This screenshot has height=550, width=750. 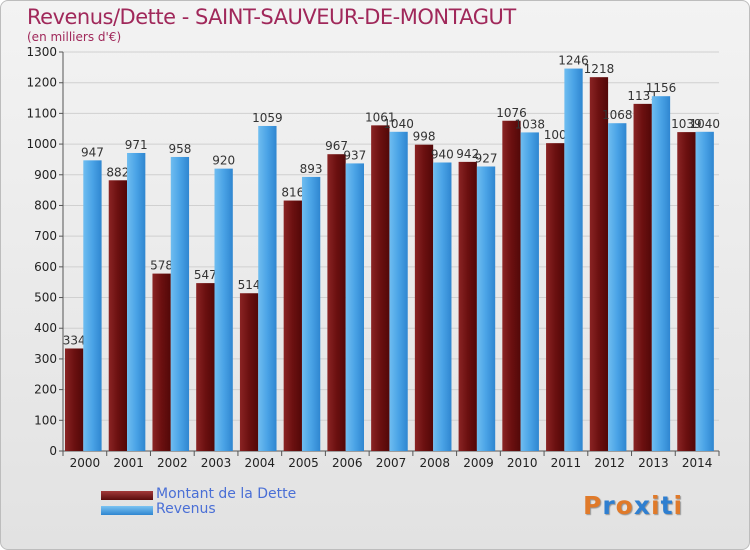 What do you see at coordinates (128, 463) in the screenshot?
I see `x-tick-label: 2001` at bounding box center [128, 463].